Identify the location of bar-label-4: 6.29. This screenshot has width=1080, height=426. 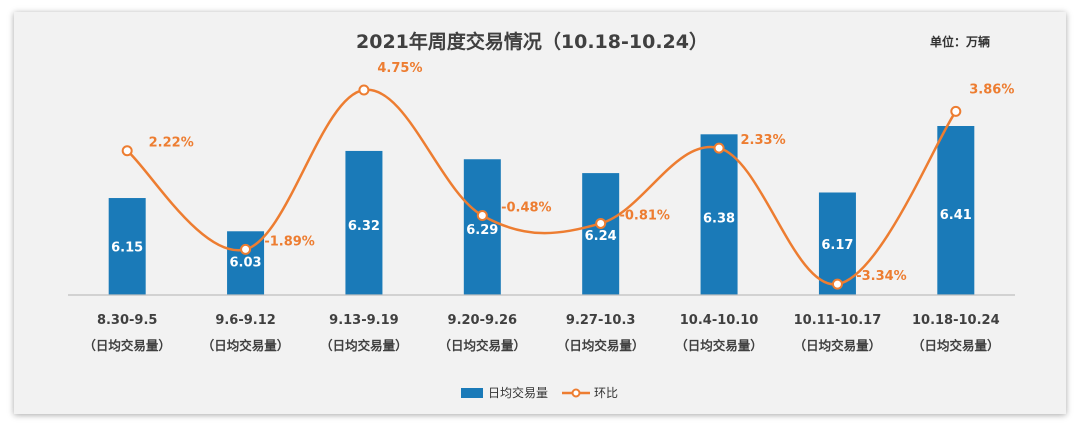
(482, 230).